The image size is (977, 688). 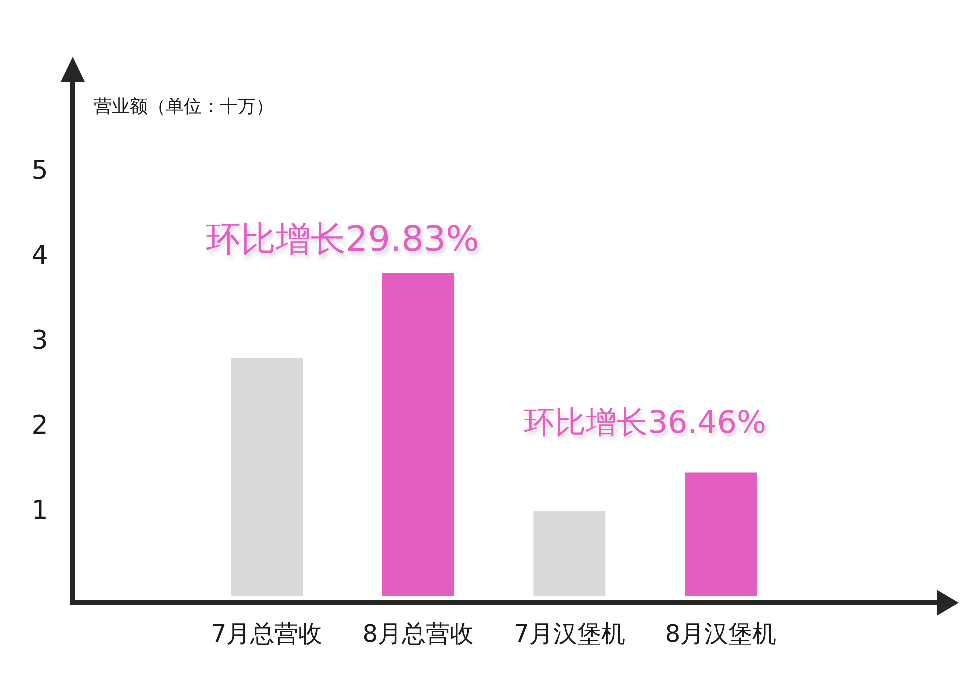 What do you see at coordinates (184, 107) in the screenshot?
I see `y-axis-title: 营业额（单位：十万）` at bounding box center [184, 107].